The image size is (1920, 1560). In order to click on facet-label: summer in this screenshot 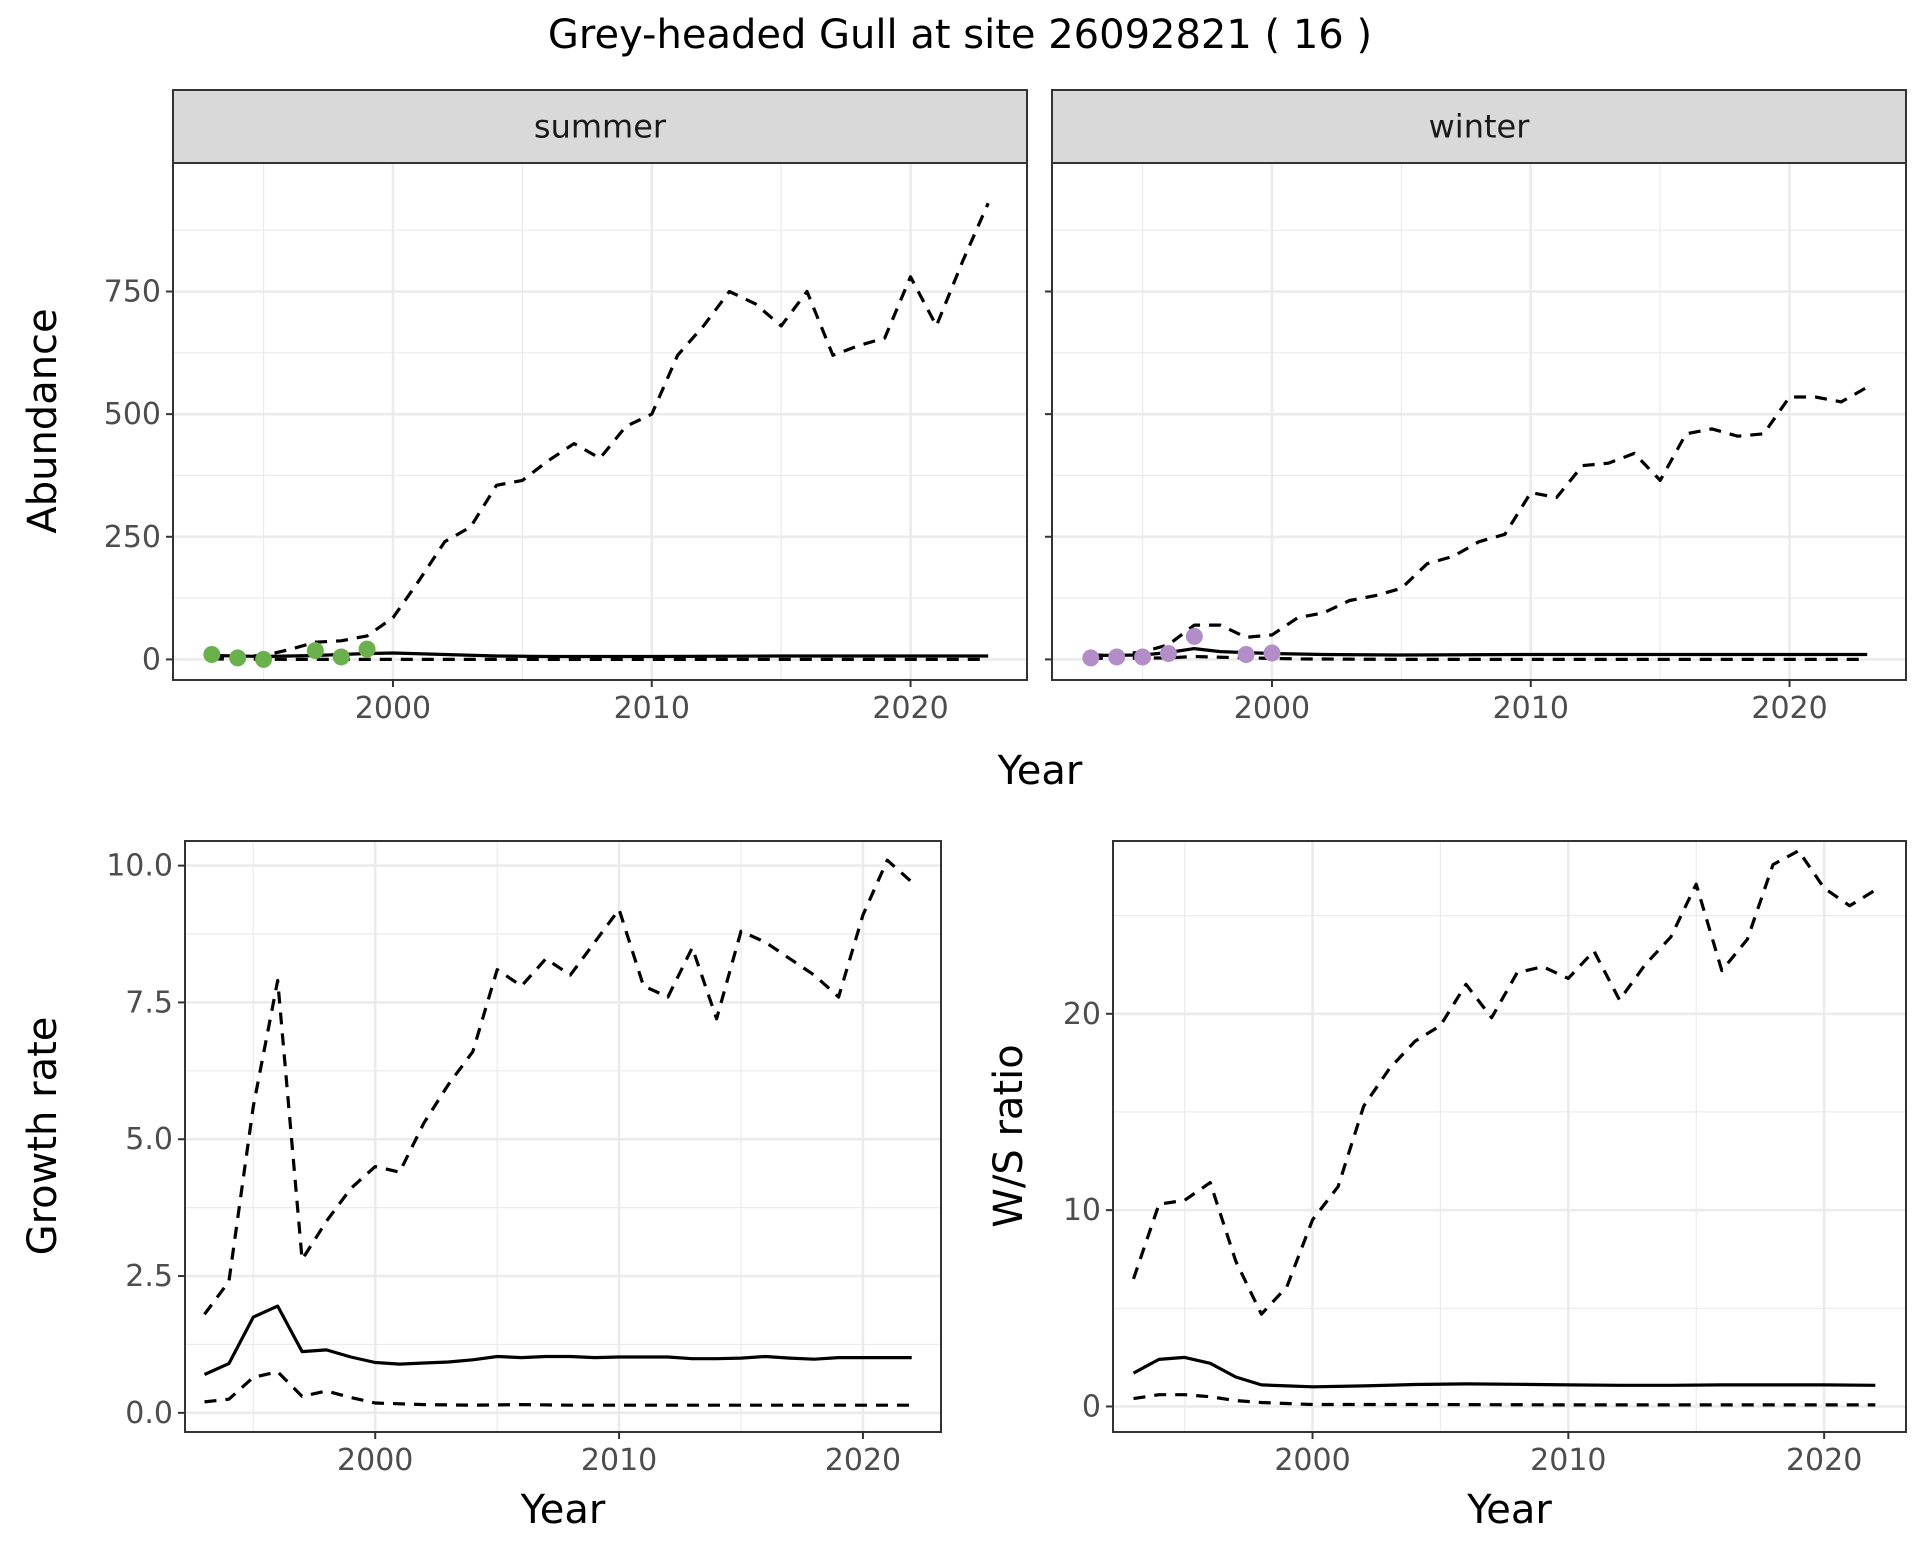, I will do `click(600, 127)`.